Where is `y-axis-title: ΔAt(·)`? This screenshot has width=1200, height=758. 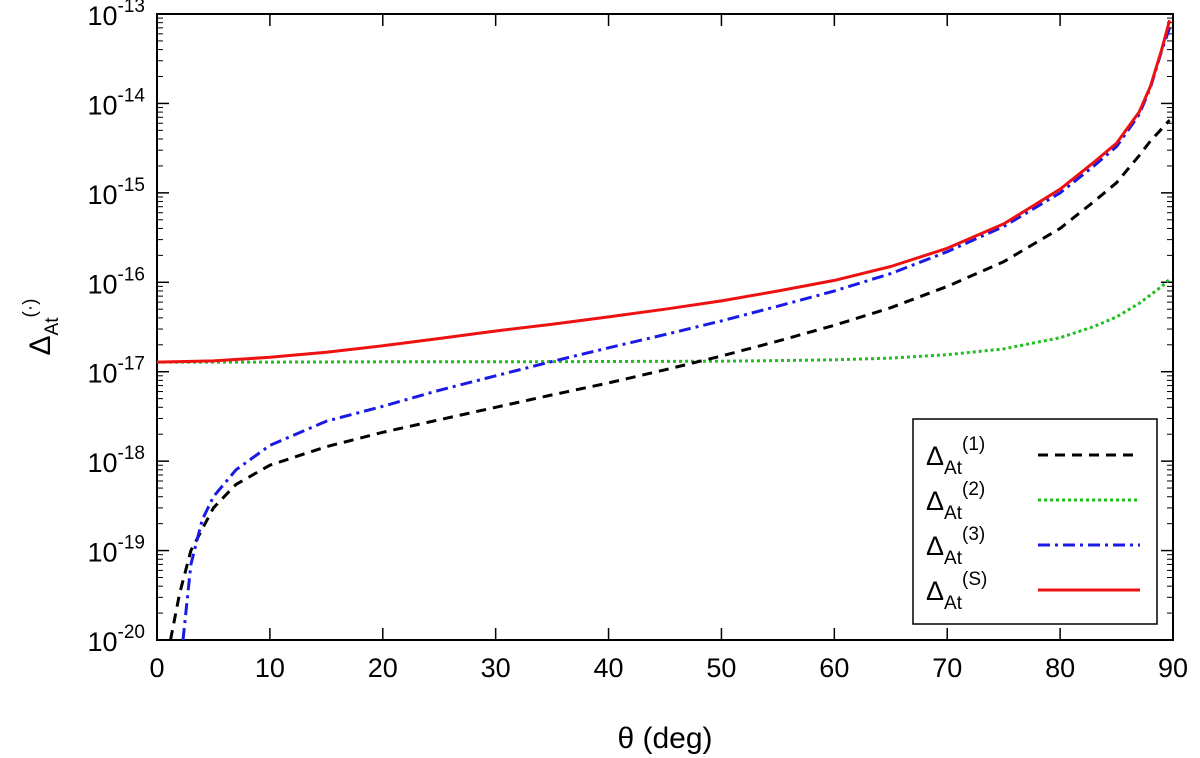
y-axis-title: ΔAt(·) is located at coordinates (41, 327).